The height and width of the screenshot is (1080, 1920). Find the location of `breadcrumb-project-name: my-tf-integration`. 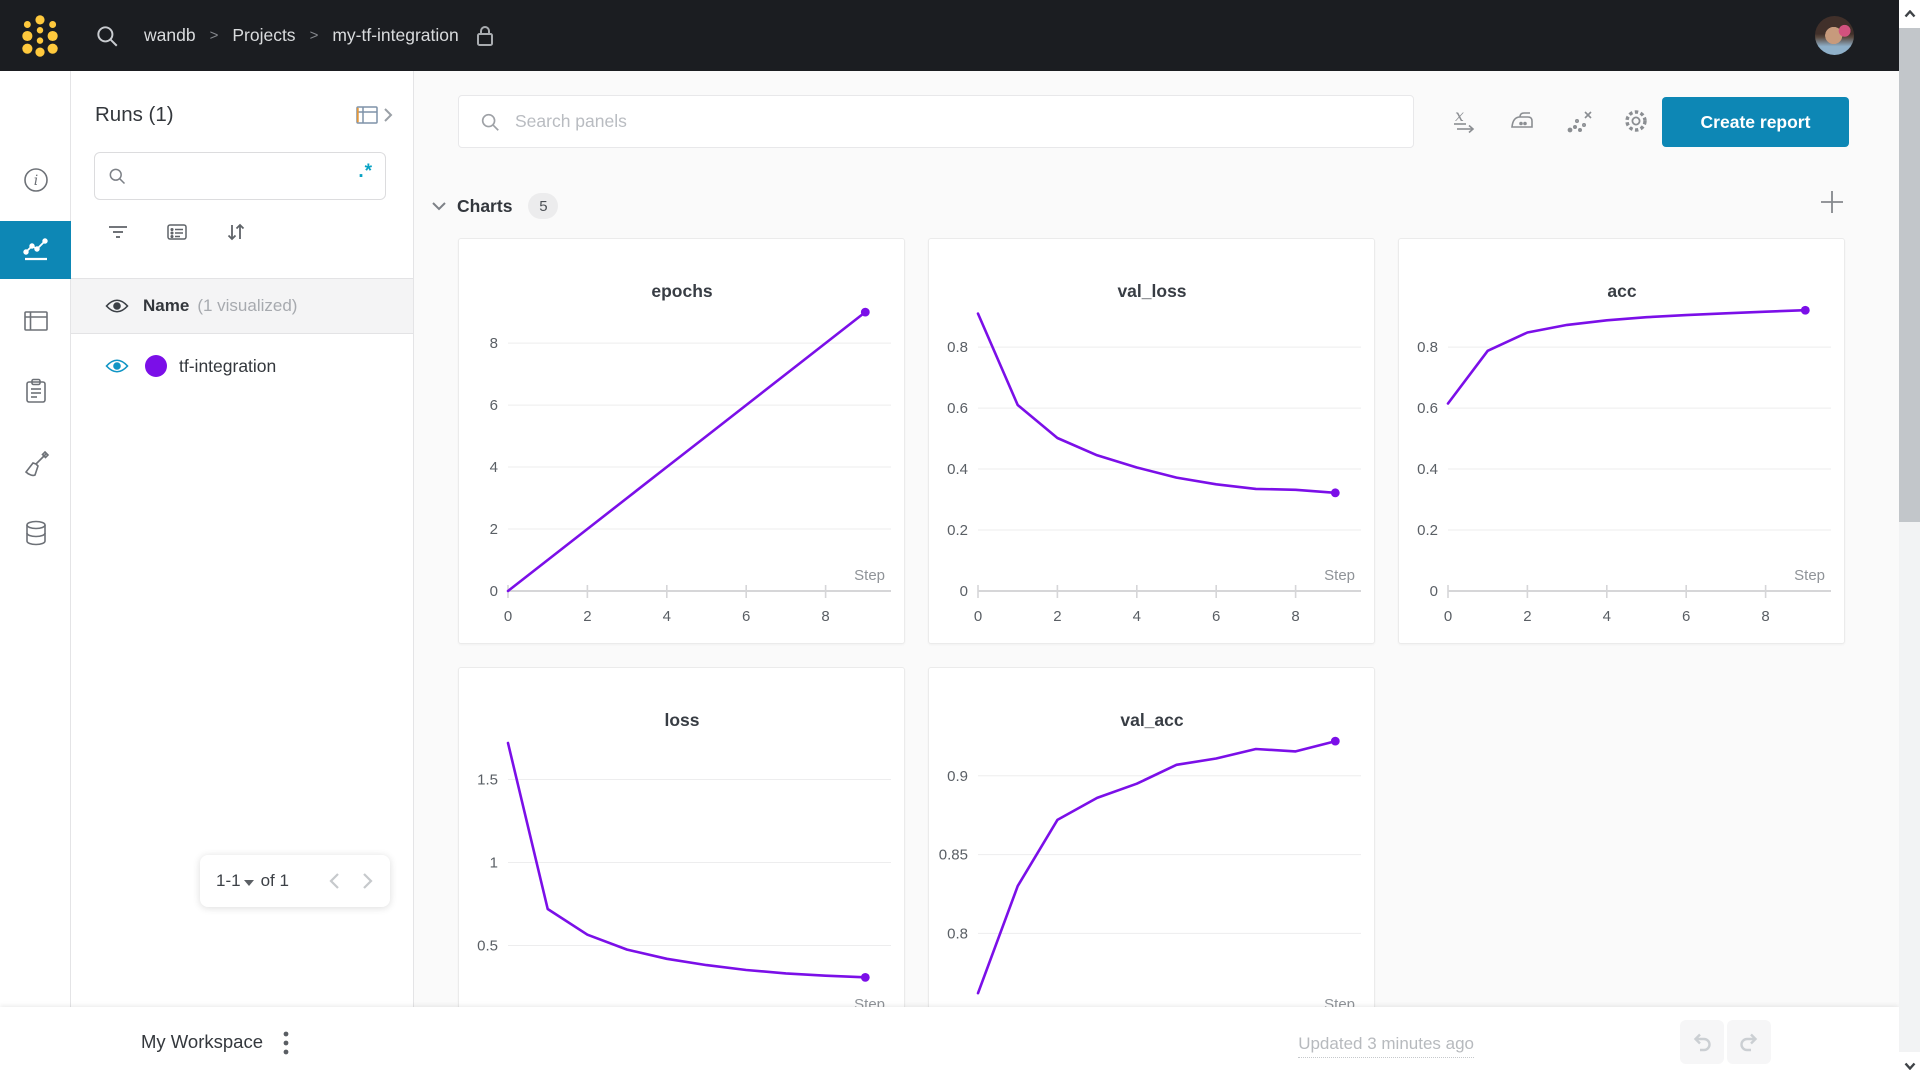

breadcrumb-project-name: my-tf-integration is located at coordinates (395, 35).